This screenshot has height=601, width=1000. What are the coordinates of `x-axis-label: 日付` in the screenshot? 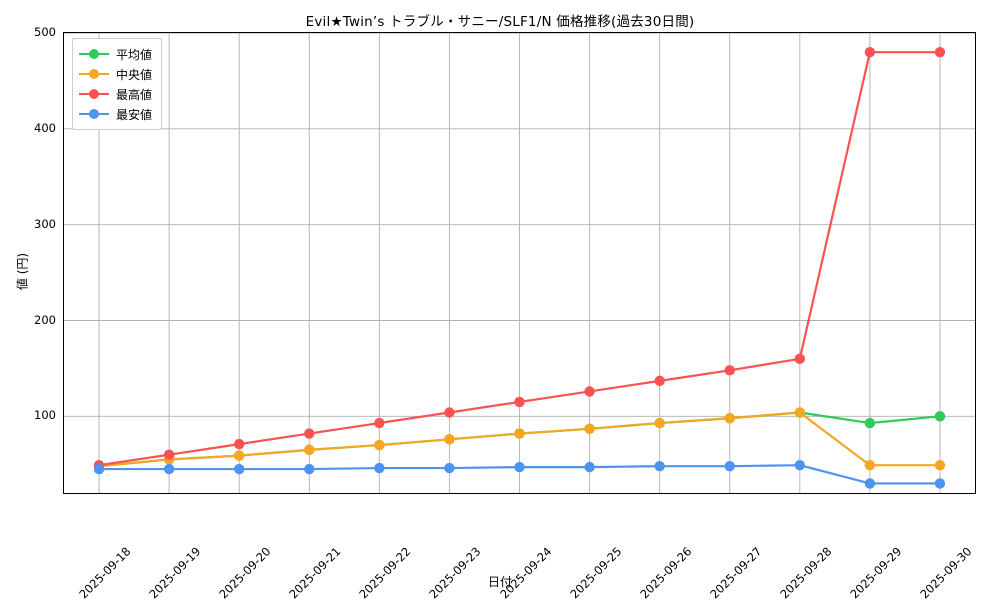 It's located at (499, 582).